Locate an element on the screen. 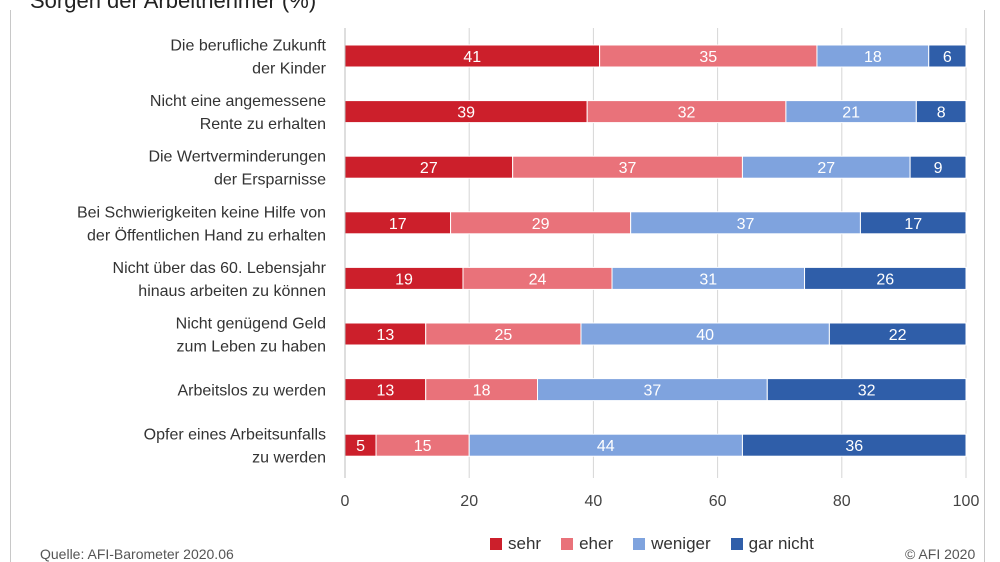  legend-label-weniger: weniger is located at coordinates (681, 543).